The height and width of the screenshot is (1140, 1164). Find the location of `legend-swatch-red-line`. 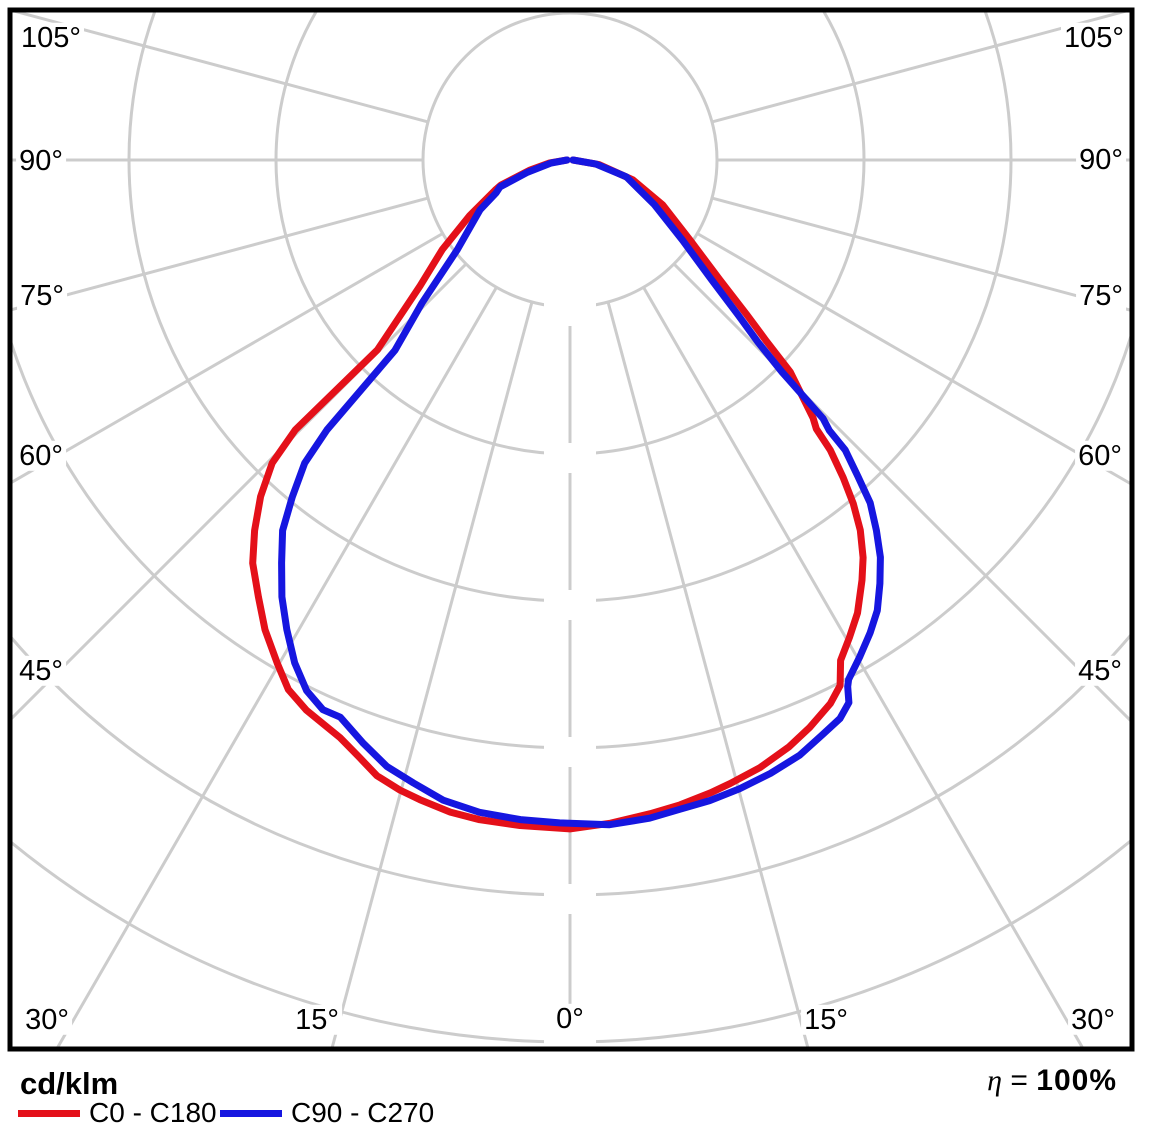

legend-swatch-red-line is located at coordinates (49, 1113).